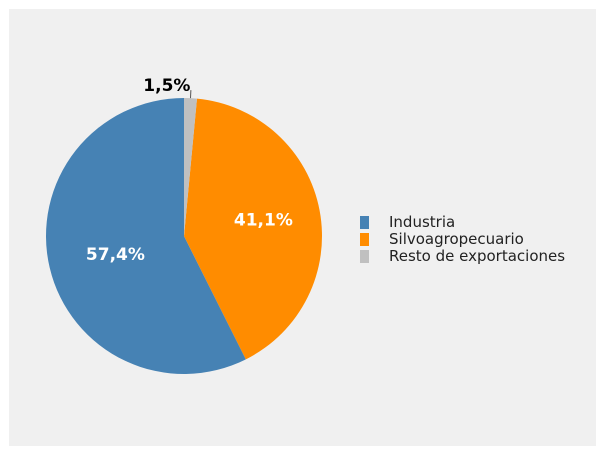 This screenshot has width=605, height=455. What do you see at coordinates (456, 239) in the screenshot?
I see `legend-label: Silvoagropecuario` at bounding box center [456, 239].